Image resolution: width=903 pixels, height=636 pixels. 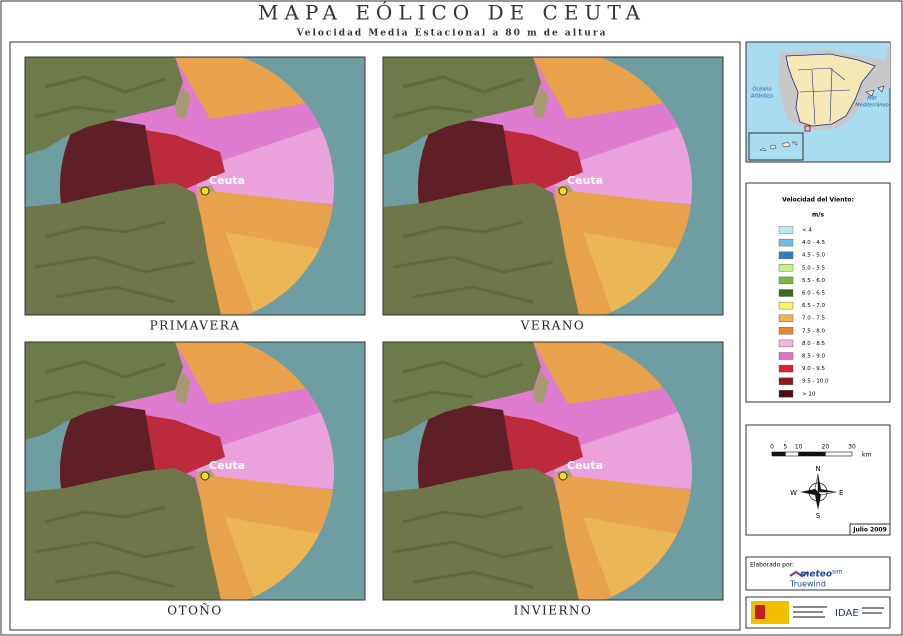 What do you see at coordinates (872, 99) in the screenshot?
I see `inset-sea-label: Mar` at bounding box center [872, 99].